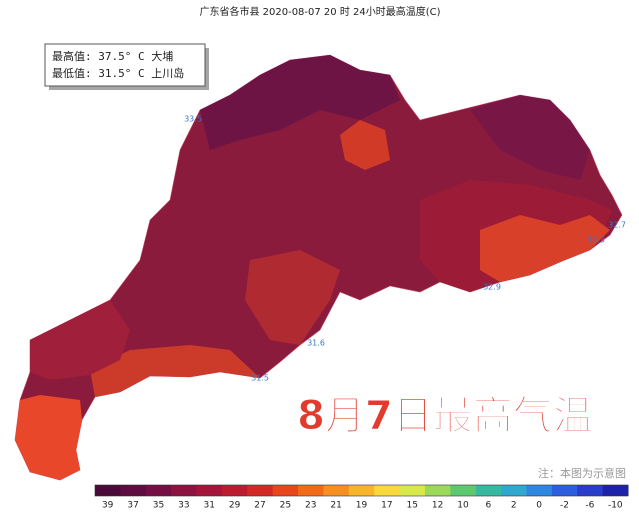  I want to click on note: 注：本图为示意图, so click(582, 473).